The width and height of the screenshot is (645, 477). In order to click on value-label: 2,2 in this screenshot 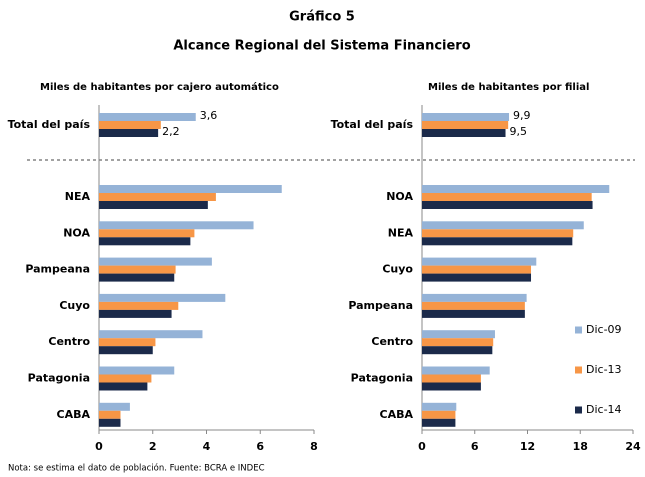, I will do `click(171, 131)`.